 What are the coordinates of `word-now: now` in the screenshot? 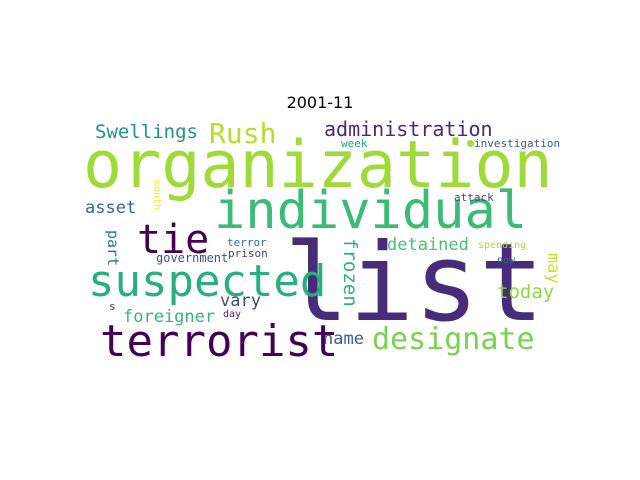 It's located at (506, 260).